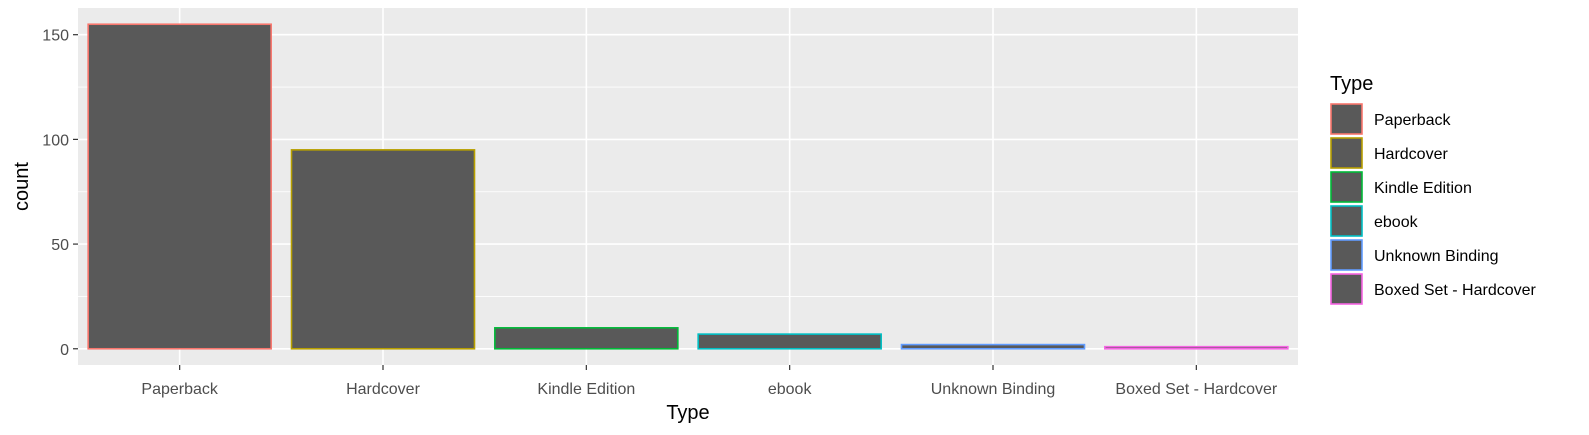 Image resolution: width=1589 pixels, height=435 pixels. What do you see at coordinates (1412, 120) in the screenshot?
I see `legend-label: Paperback` at bounding box center [1412, 120].